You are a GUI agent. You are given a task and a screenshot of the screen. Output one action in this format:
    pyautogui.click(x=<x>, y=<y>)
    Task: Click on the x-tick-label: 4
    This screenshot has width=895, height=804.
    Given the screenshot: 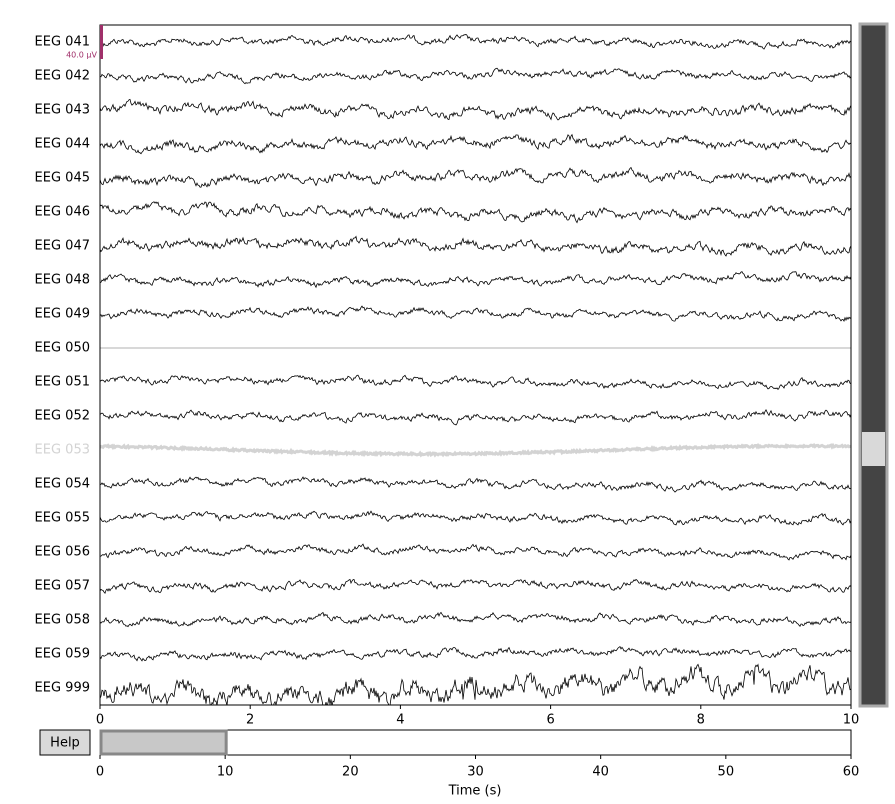 What is the action you would take?
    pyautogui.click(x=400, y=720)
    